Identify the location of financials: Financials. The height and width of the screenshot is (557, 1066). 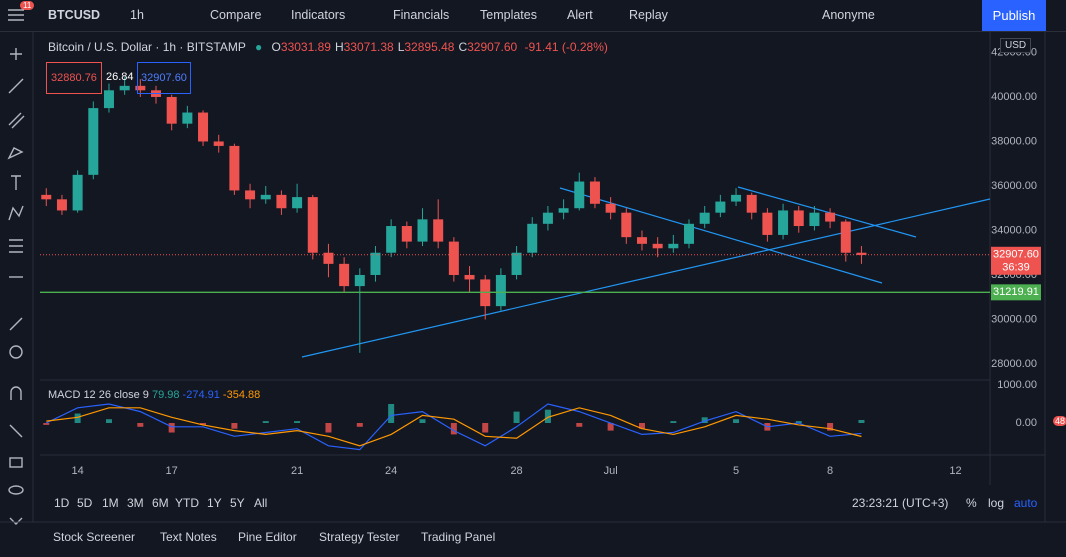
(421, 15).